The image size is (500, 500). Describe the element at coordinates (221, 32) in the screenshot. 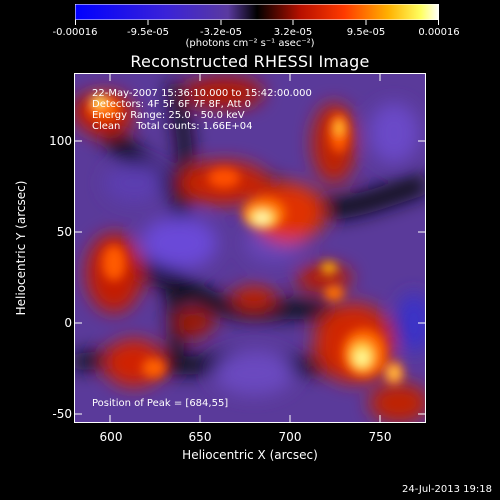

I see `colorbar-tick: -3.2e-05` at that location.